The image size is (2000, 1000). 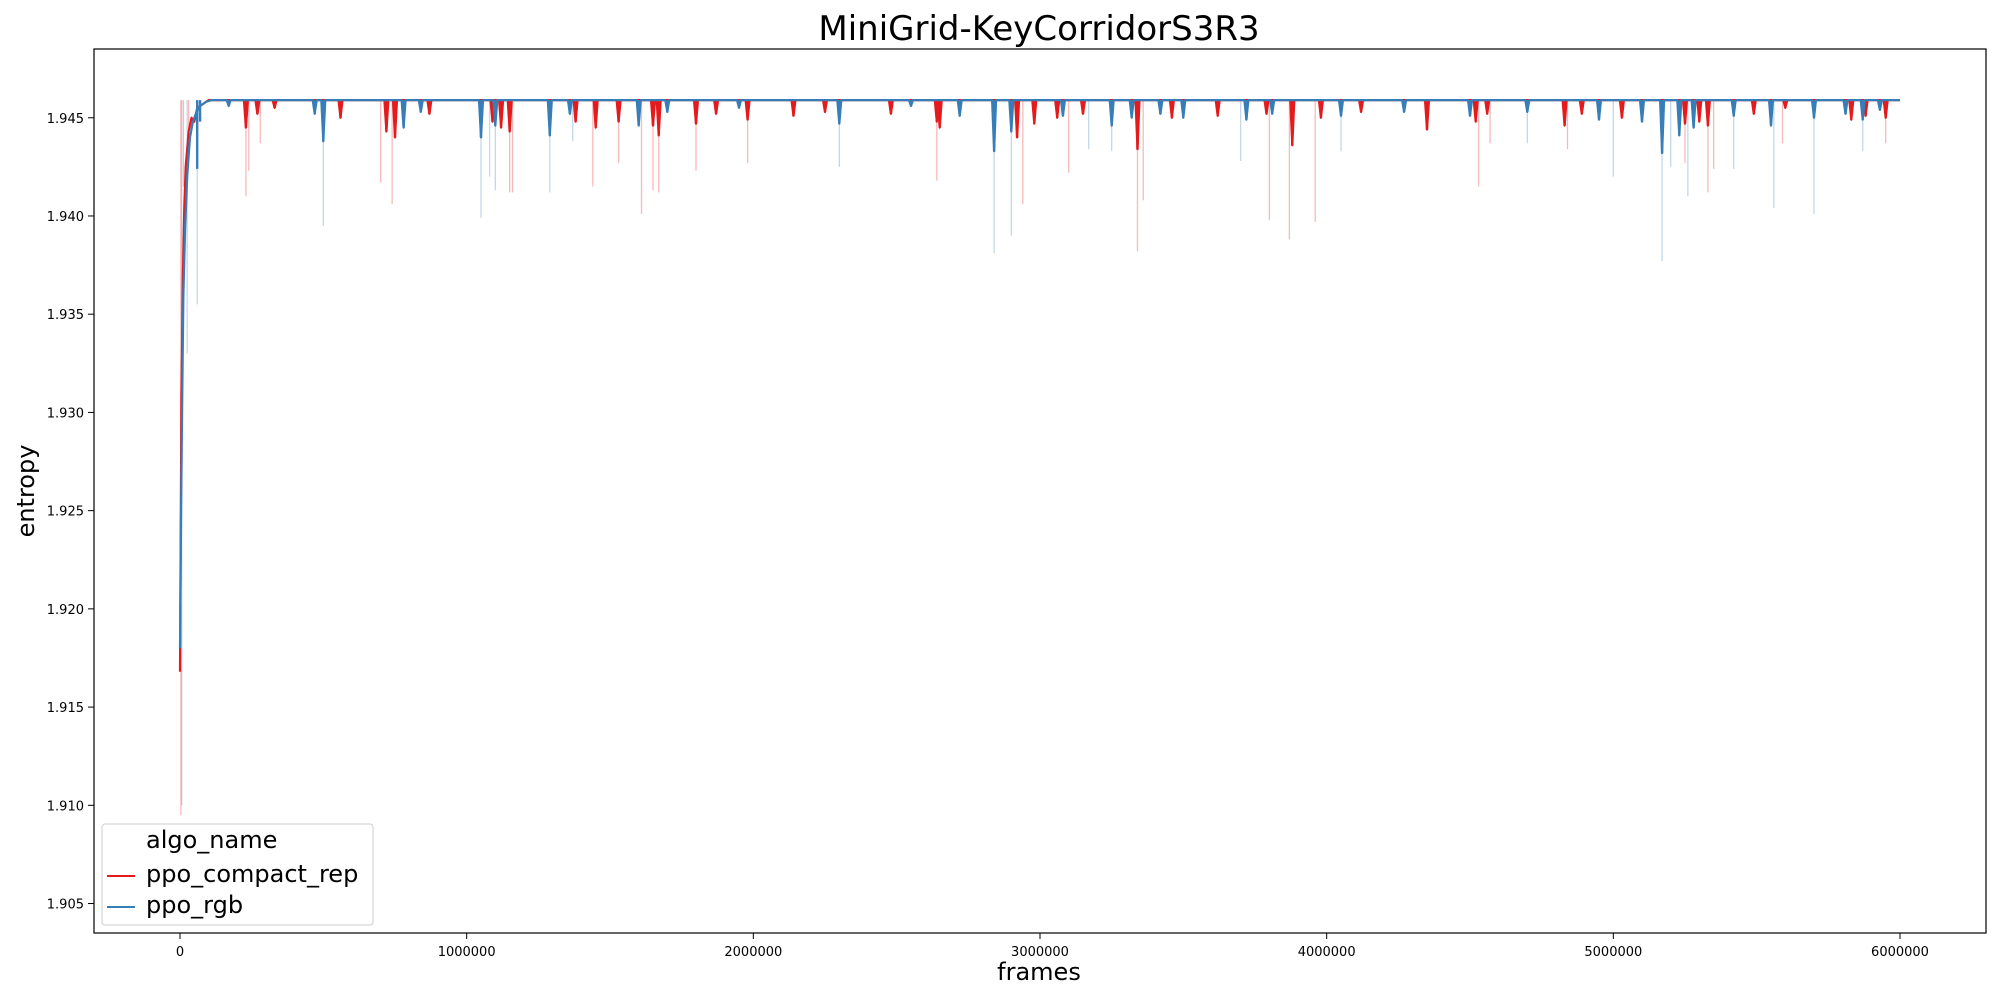 What do you see at coordinates (65, 119) in the screenshot?
I see `y-tick-label: 1.945` at bounding box center [65, 119].